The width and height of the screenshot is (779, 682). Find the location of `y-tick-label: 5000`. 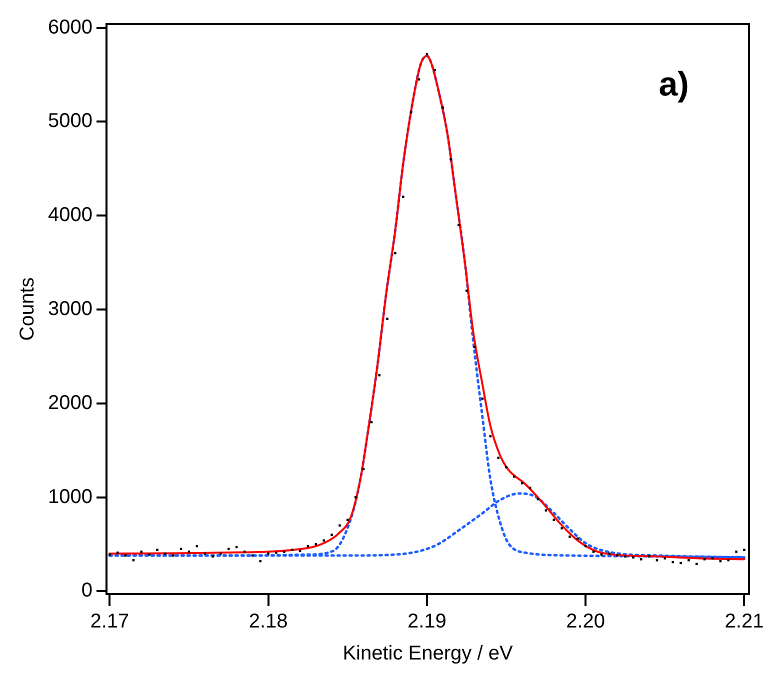

y-tick-label: 5000 is located at coordinates (70, 121).